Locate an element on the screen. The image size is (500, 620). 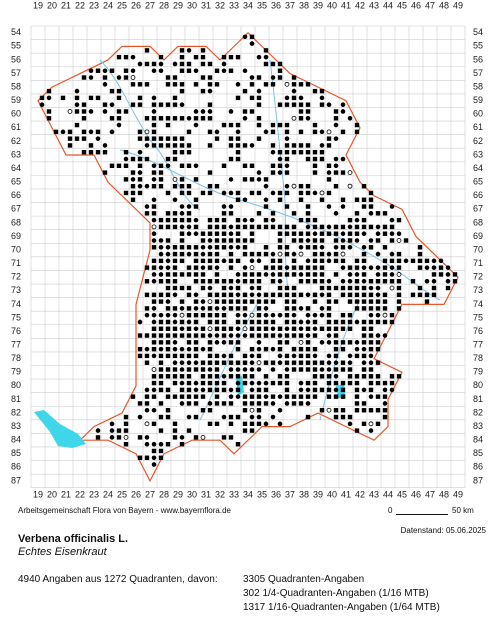
row-label: 59 is located at coordinates (478, 100).